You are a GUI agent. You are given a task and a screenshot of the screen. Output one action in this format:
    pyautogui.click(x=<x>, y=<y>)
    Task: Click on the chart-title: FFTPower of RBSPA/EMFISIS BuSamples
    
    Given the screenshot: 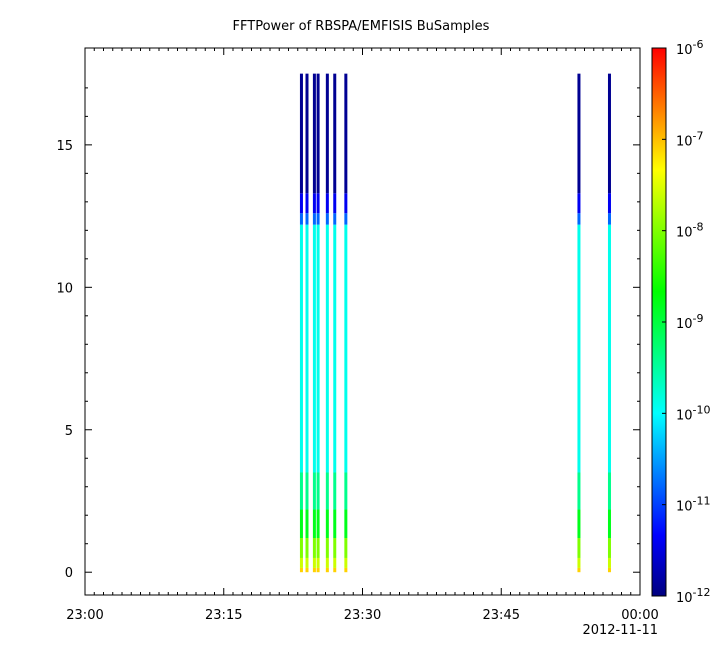 What is the action you would take?
    pyautogui.click(x=361, y=26)
    